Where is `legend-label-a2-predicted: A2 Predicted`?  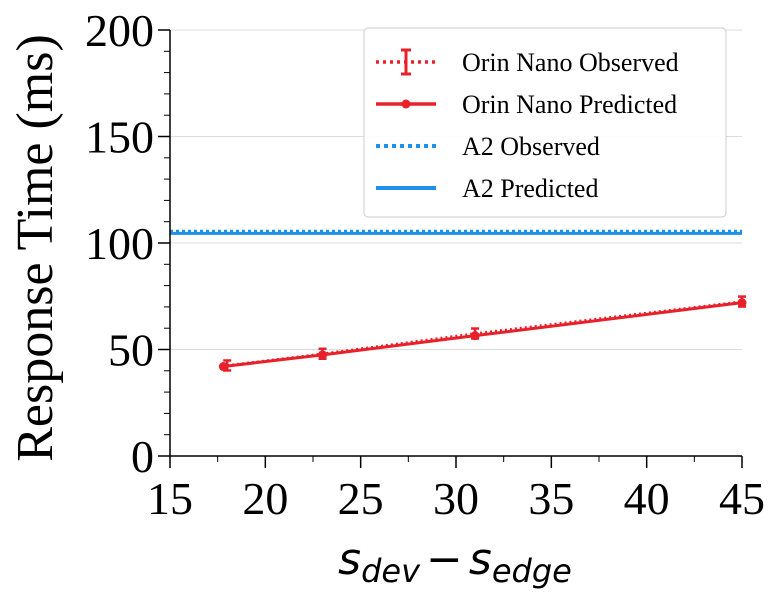 legend-label-a2-predicted: A2 Predicted is located at coordinates (530, 188).